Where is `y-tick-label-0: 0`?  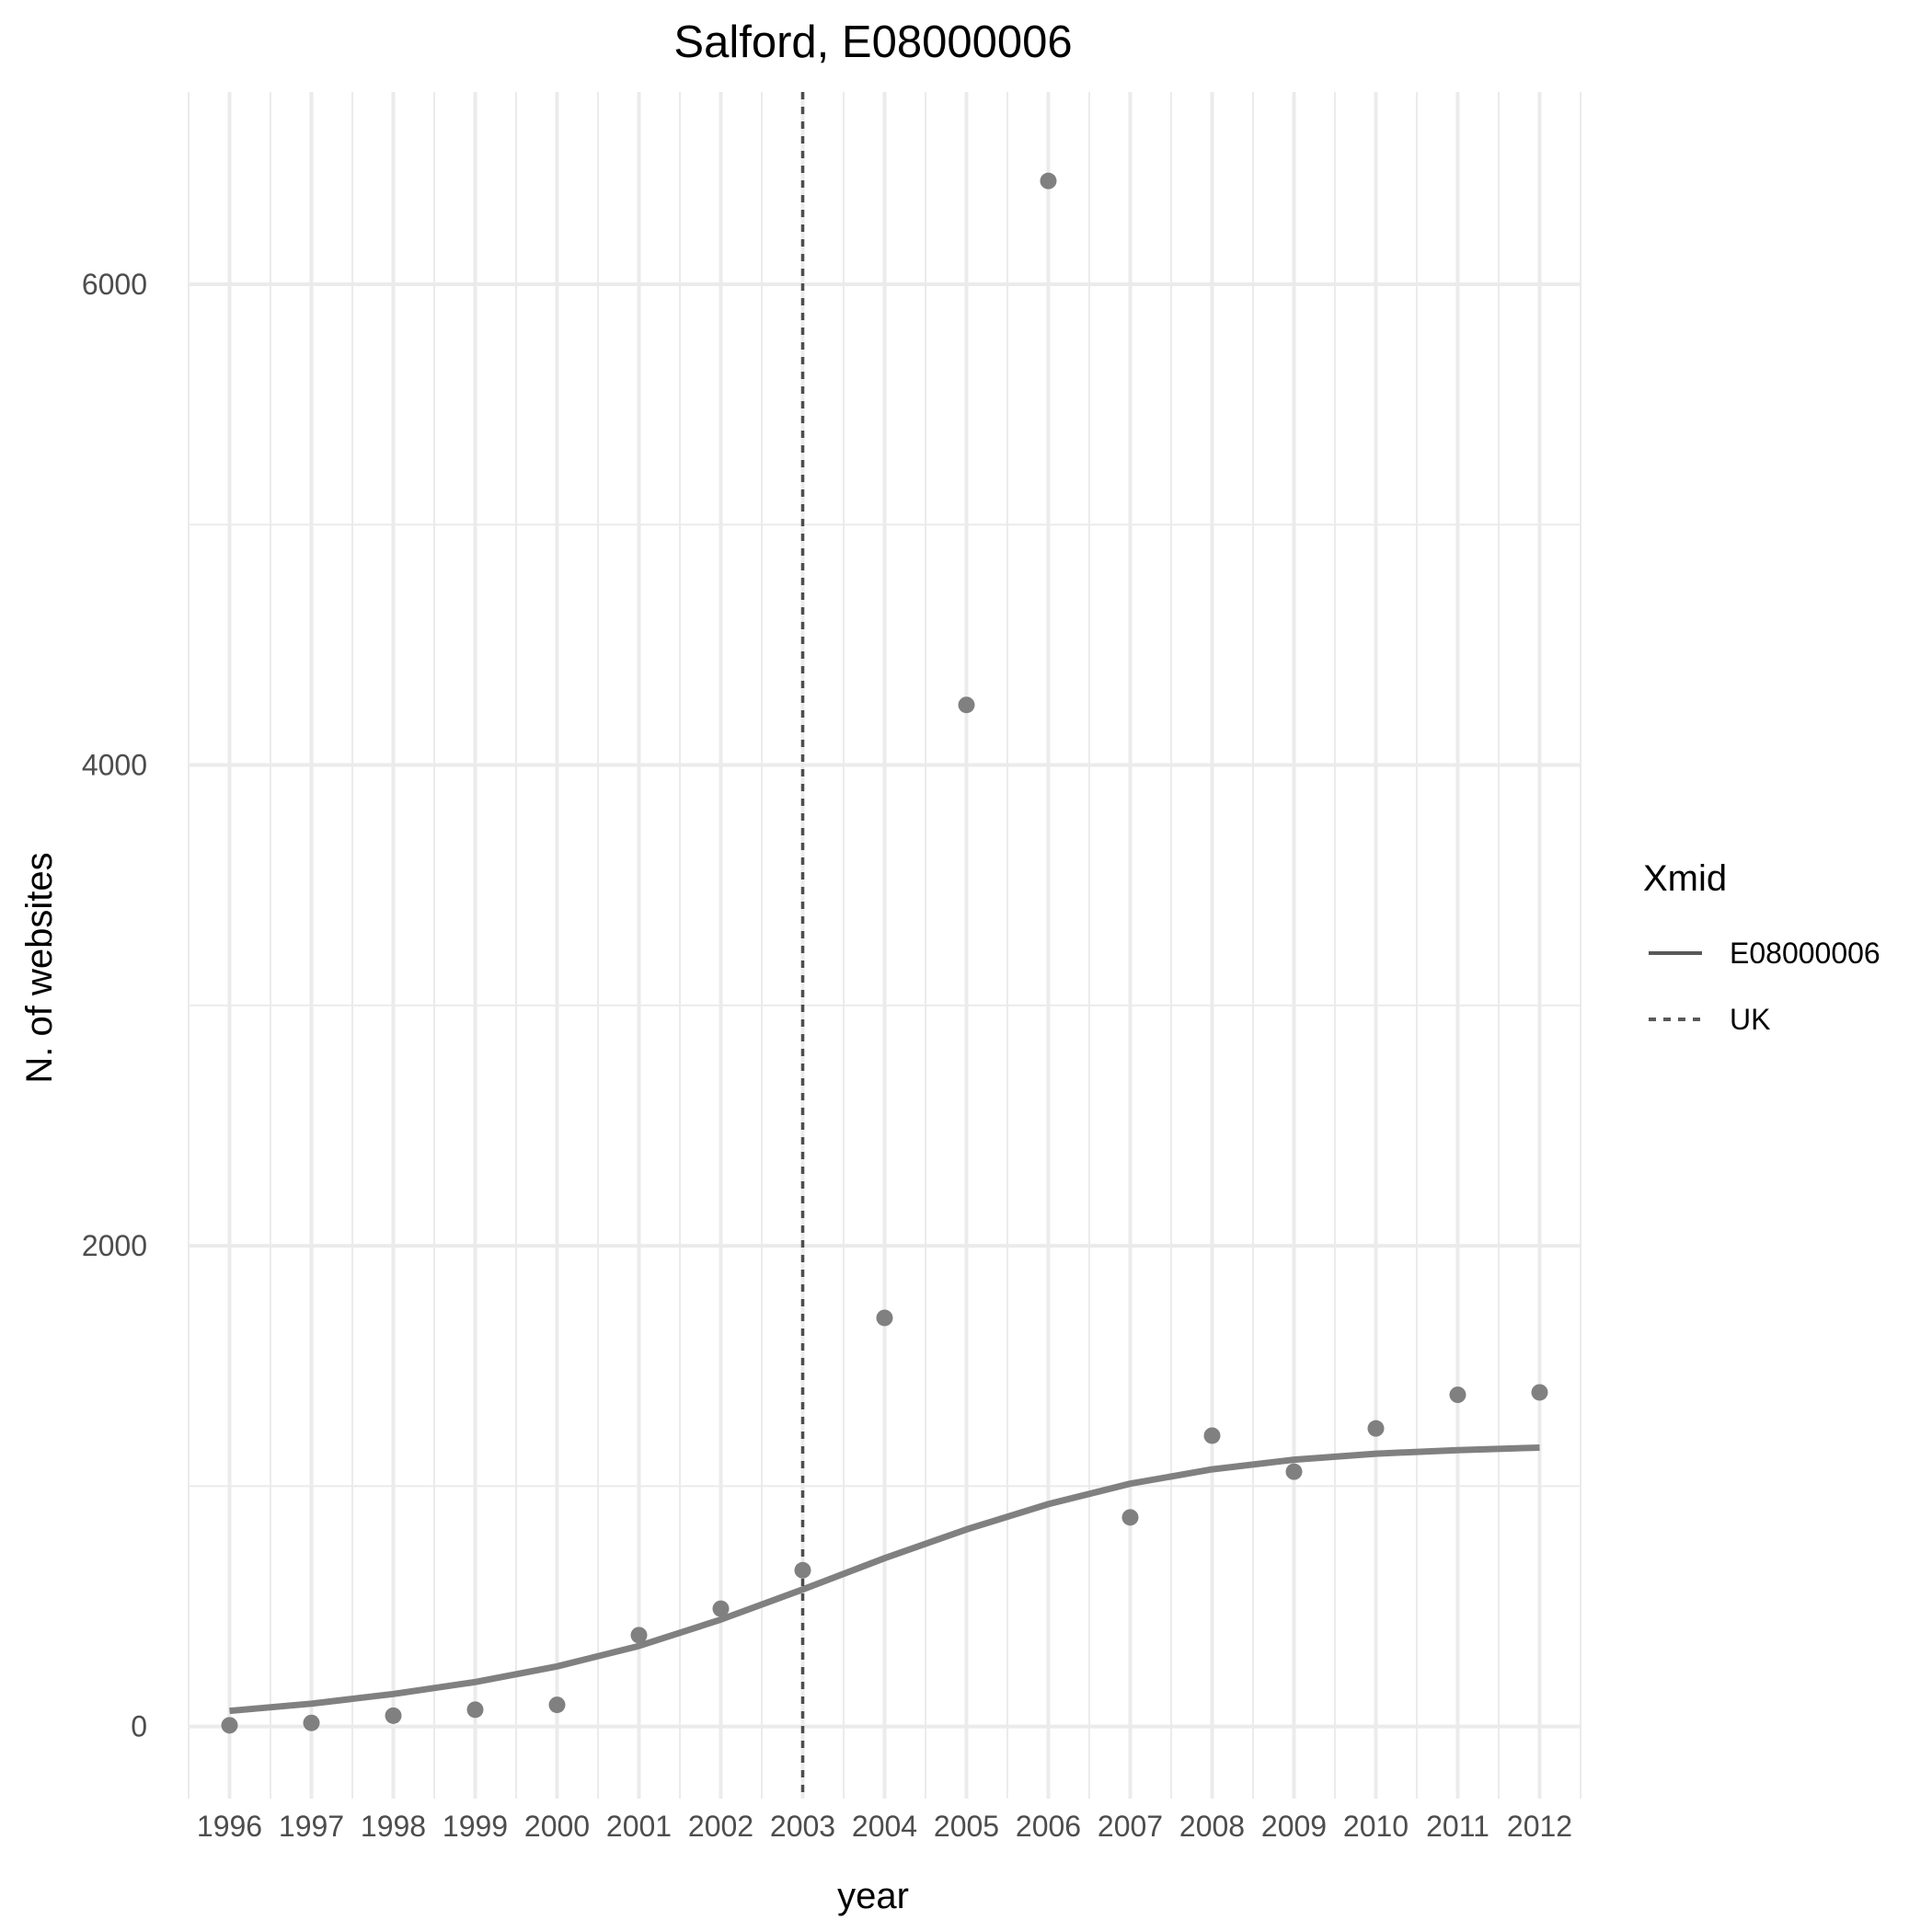 y-tick-label-0: 0 is located at coordinates (139, 1726).